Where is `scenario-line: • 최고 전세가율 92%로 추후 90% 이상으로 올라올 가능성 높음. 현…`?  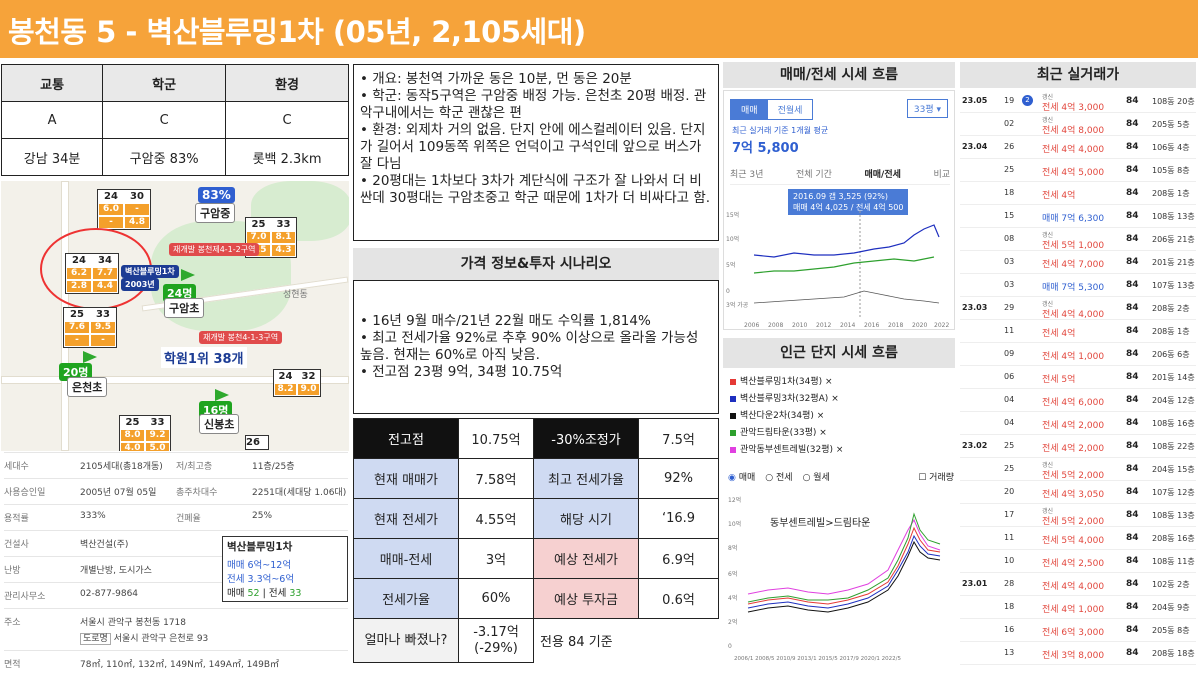 scenario-line: • 최고 전세가율 92%로 추후 90% 이상으로 올라올 가능성 높음. 현… is located at coordinates (529, 346).